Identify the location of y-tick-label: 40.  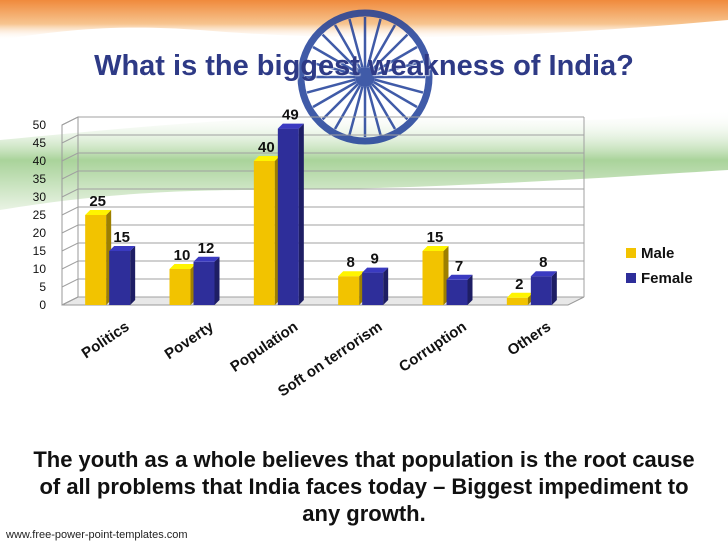
(40, 161).